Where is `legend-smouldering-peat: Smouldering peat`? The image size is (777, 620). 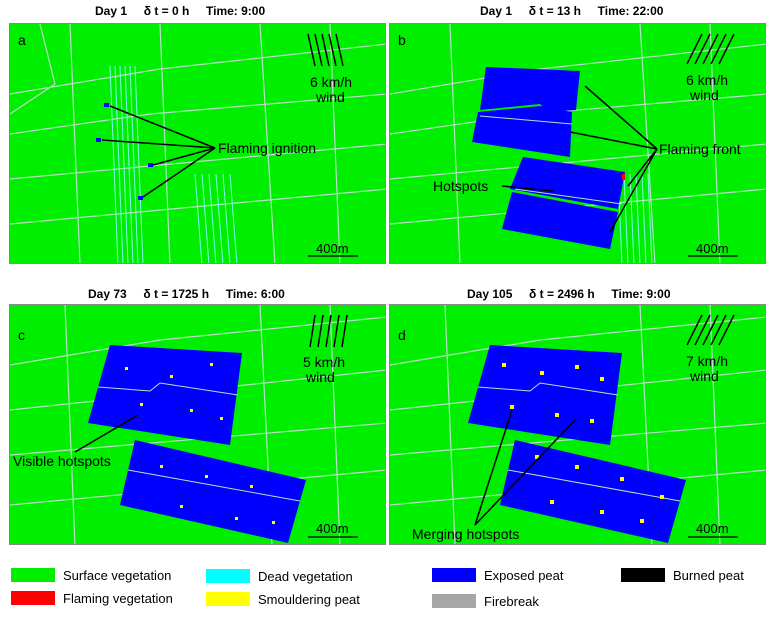 legend-smouldering-peat: Smouldering peat is located at coordinates (283, 599).